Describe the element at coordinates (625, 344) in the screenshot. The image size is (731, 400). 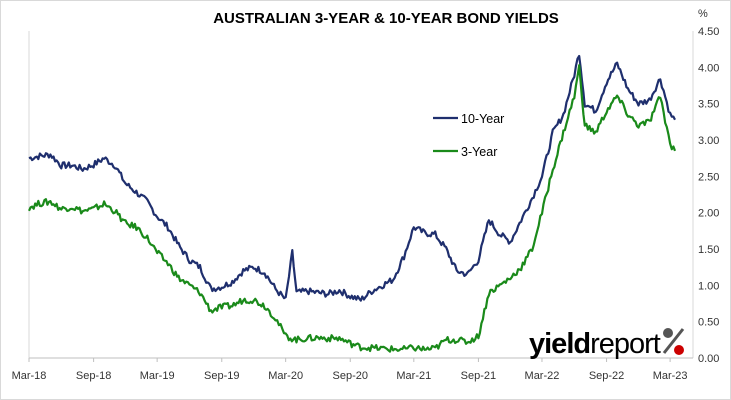
I see `logo-text-report: report` at that location.